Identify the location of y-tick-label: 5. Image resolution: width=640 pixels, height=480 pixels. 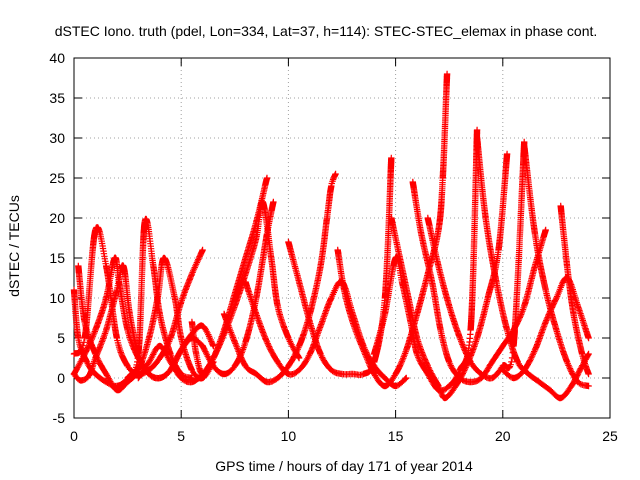
(61, 338).